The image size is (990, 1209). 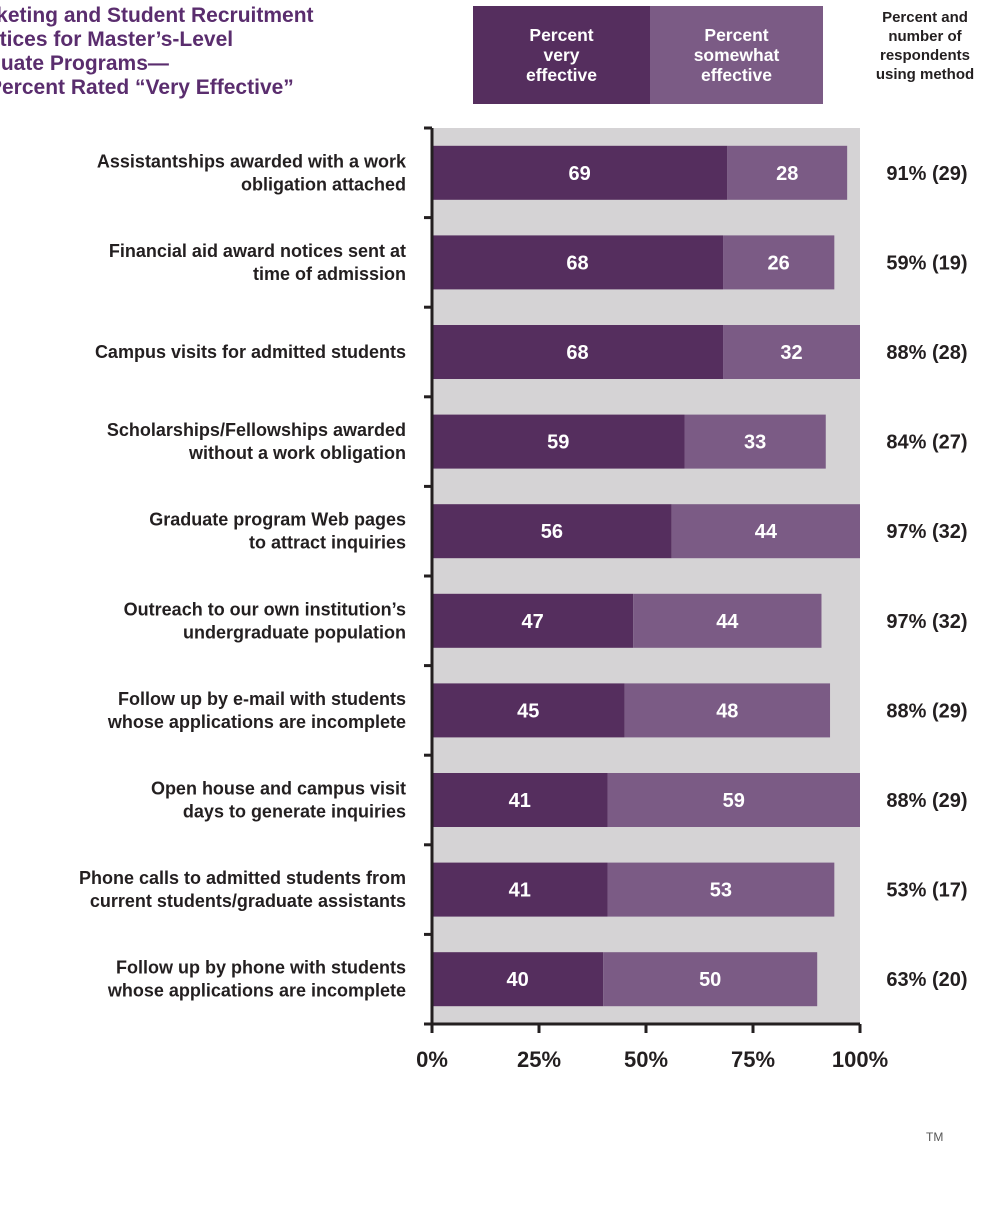 I want to click on category-label-3: Campus visits for admitted students, so click(x=250, y=352).